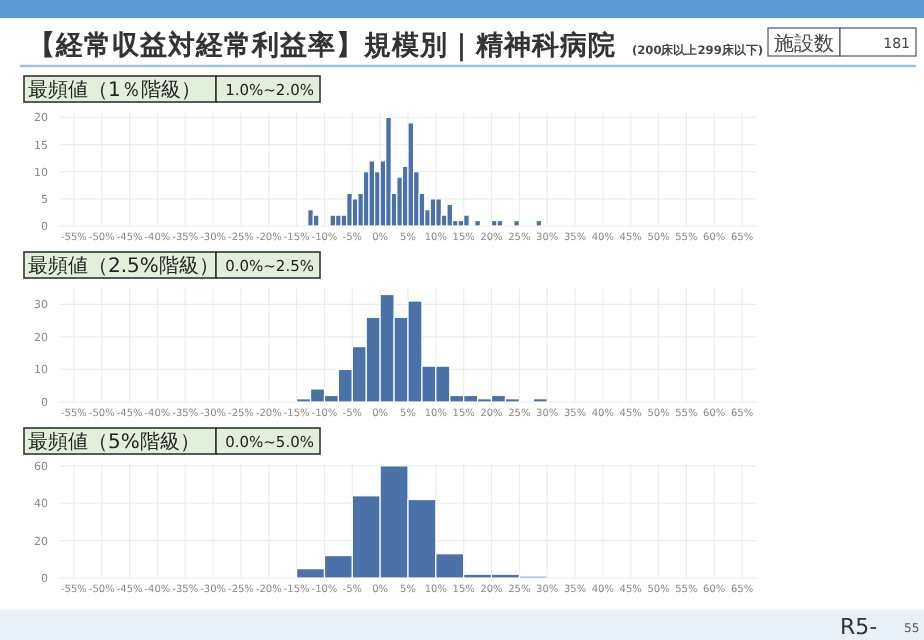  What do you see at coordinates (114, 442) in the screenshot?
I see `text: 最頻値（5%階級）` at bounding box center [114, 442].